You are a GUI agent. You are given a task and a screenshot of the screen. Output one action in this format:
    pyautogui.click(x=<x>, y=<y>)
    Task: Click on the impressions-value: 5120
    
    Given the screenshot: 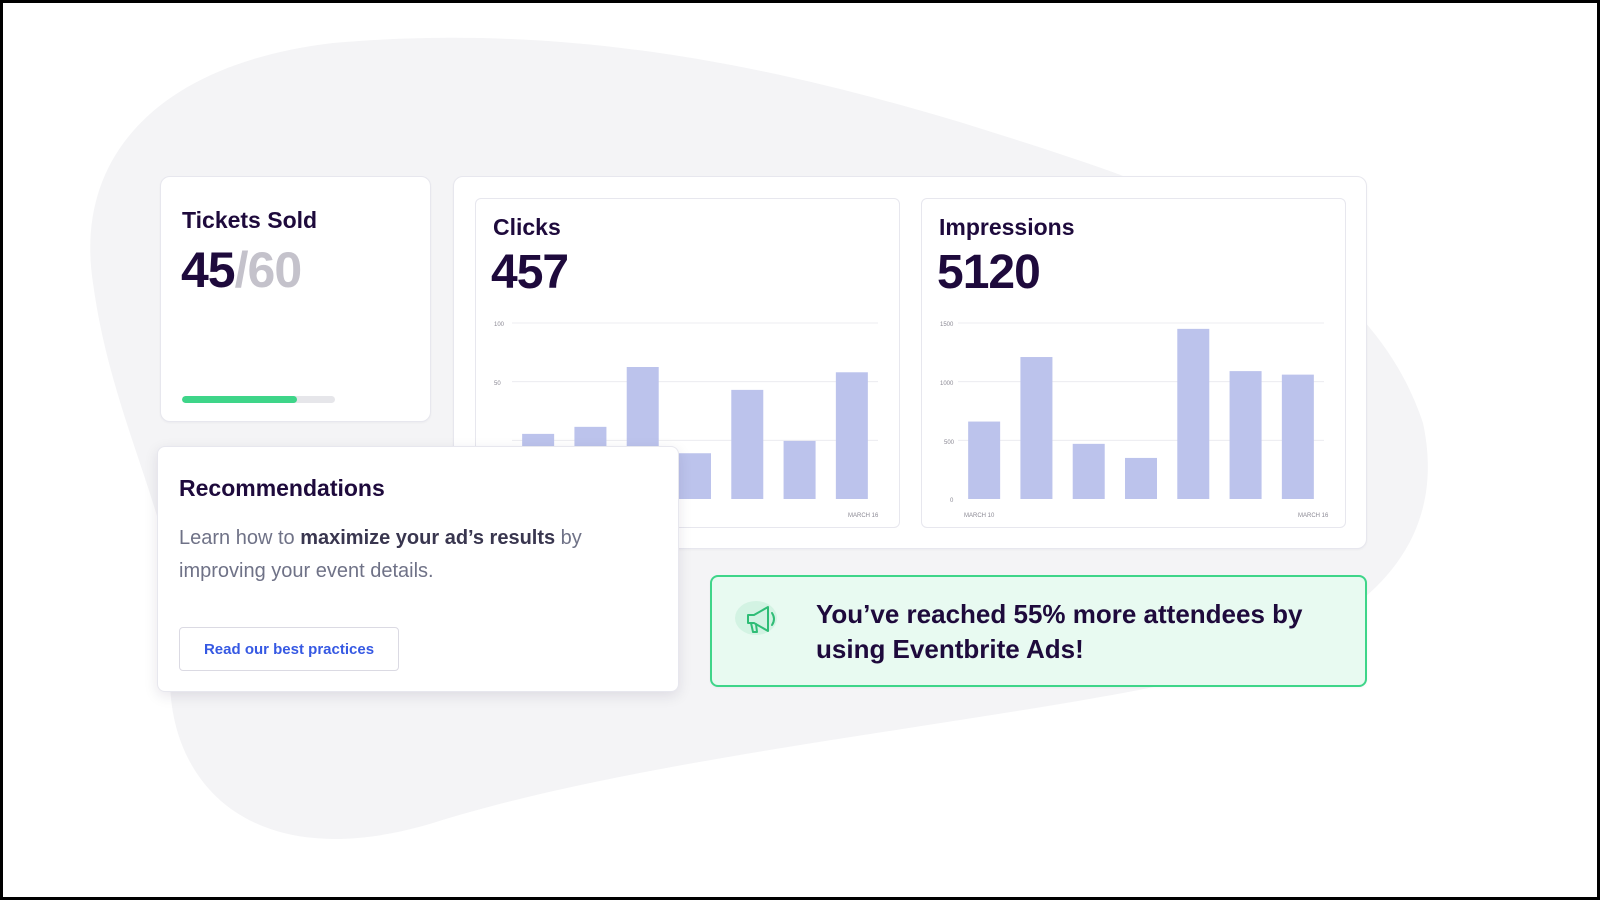 What is the action you would take?
    pyautogui.click(x=989, y=272)
    